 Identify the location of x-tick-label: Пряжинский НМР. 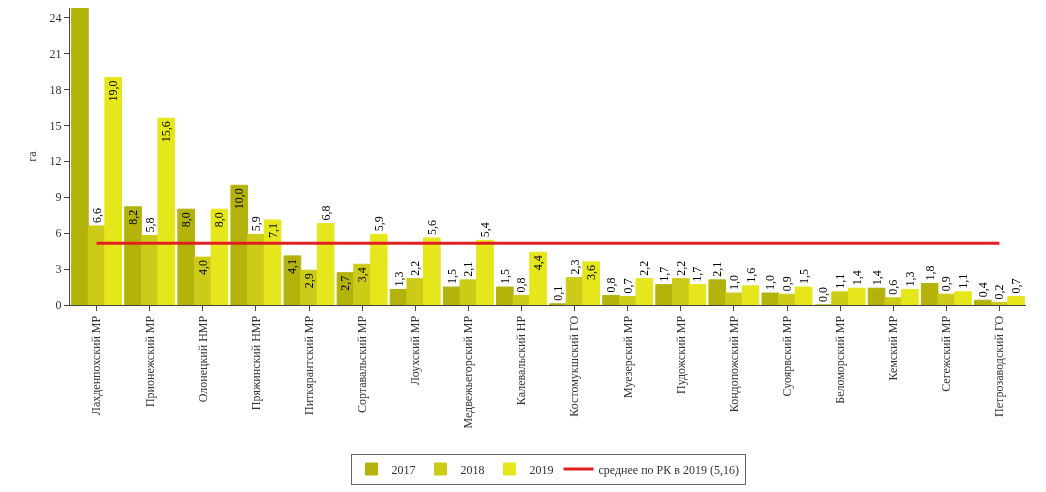
(255, 363).